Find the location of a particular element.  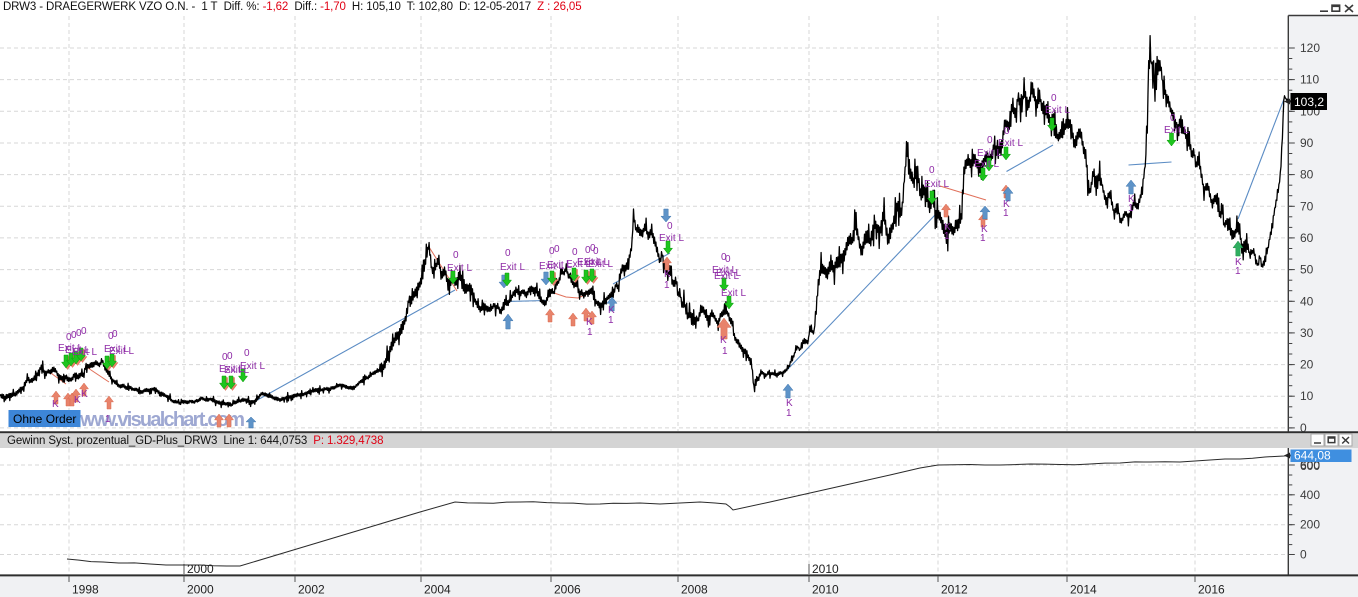

svg-text: 1998 is located at coordinates (85, 590).